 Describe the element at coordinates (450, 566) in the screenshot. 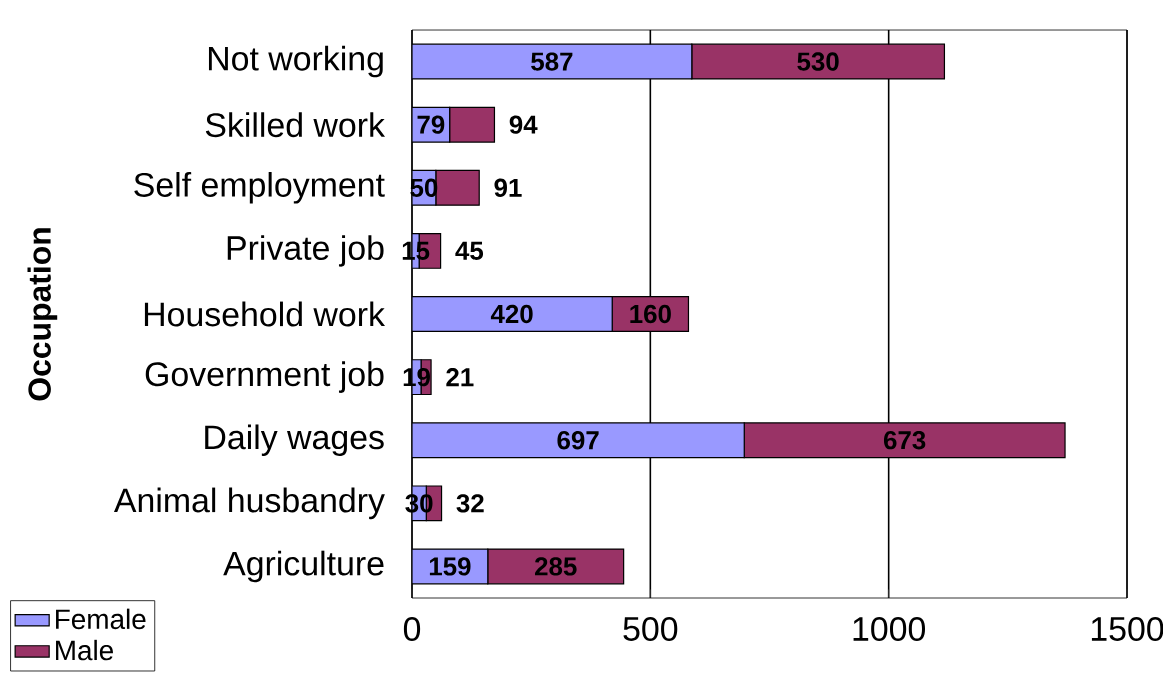

I see `data-label: 159` at that location.